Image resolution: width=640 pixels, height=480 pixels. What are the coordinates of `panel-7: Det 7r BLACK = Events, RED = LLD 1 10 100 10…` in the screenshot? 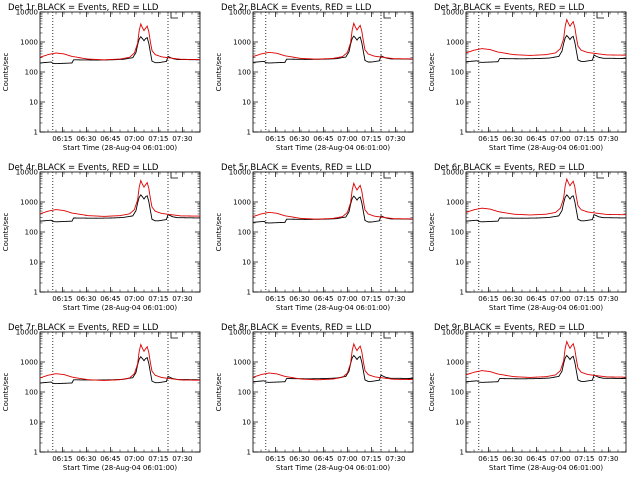 It's located at (101, 397).